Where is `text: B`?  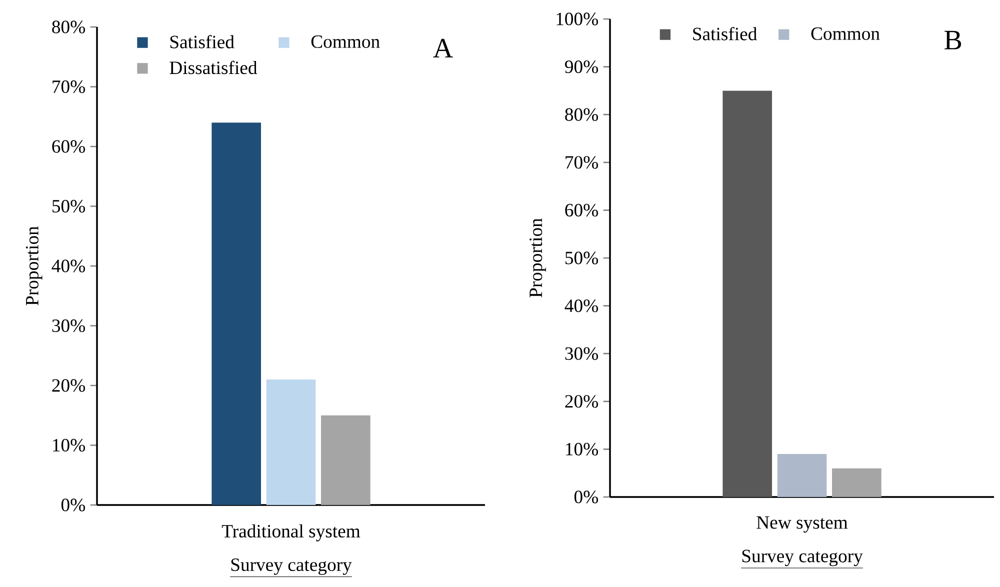 text: B is located at coordinates (953, 40).